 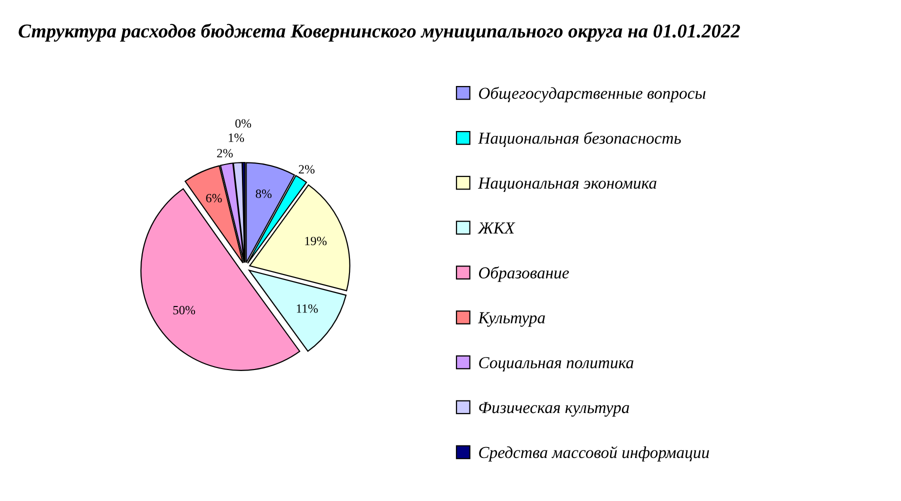 I want to click on data-label: 1%, so click(x=236, y=138).